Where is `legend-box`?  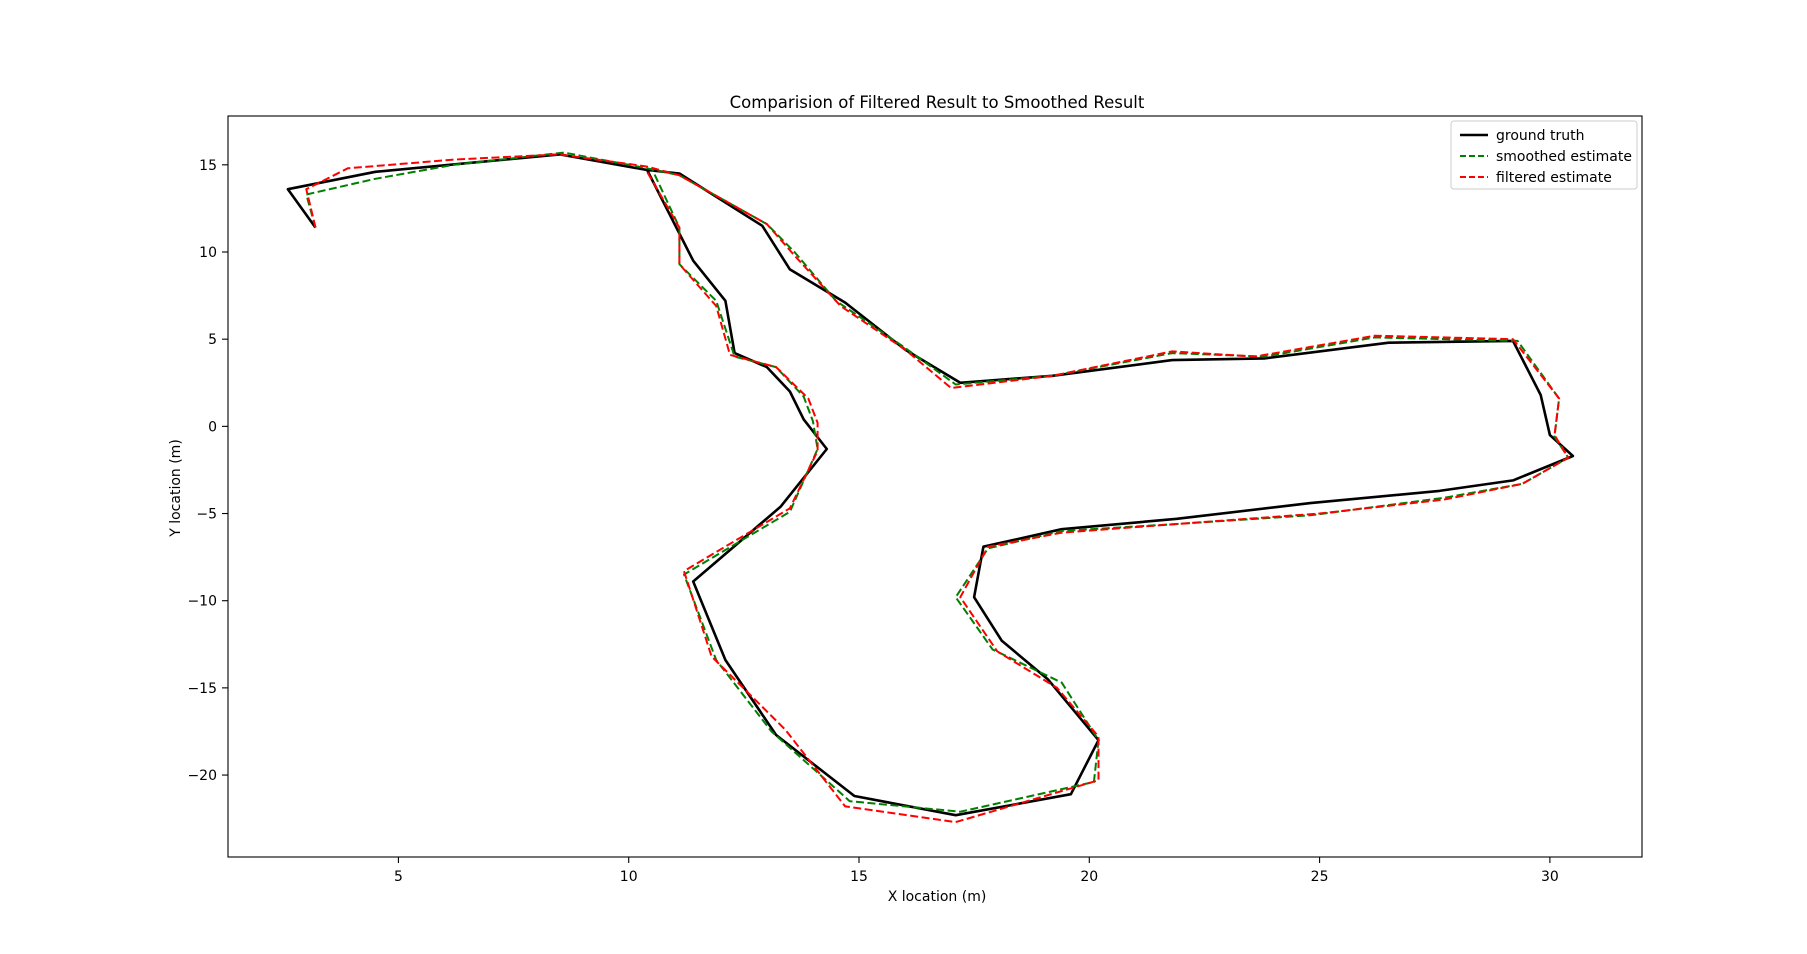
legend-box is located at coordinates (1544, 155).